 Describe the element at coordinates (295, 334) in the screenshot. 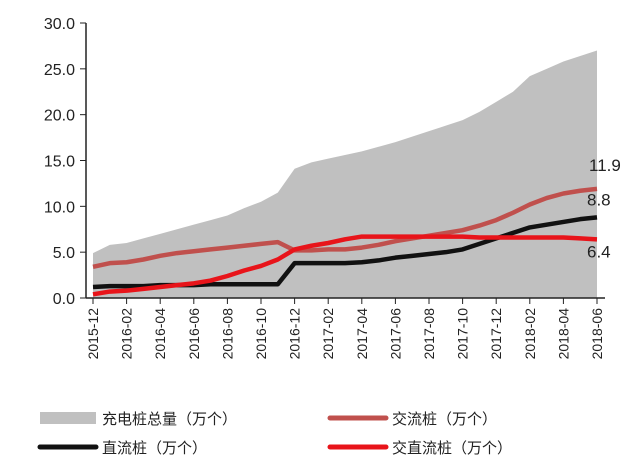

I see `x-tick-label: 2016-12` at that location.